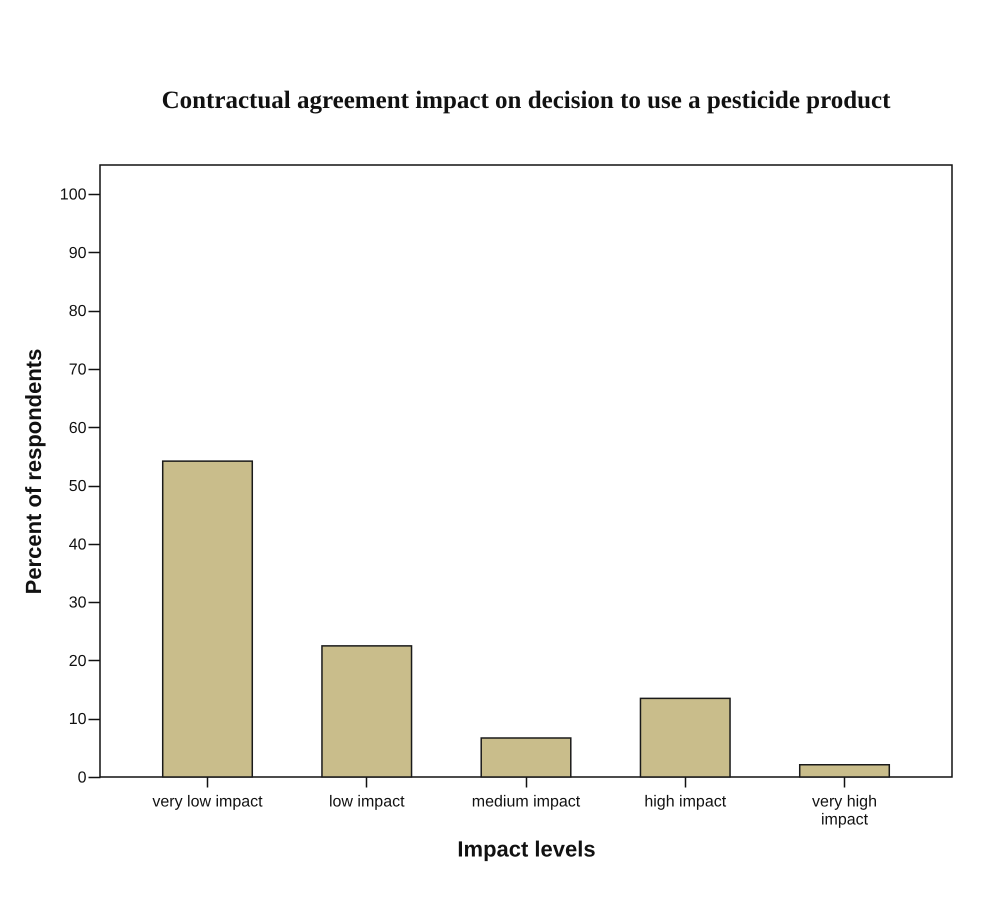  I want to click on y-tick-label: 30, so click(77, 603).